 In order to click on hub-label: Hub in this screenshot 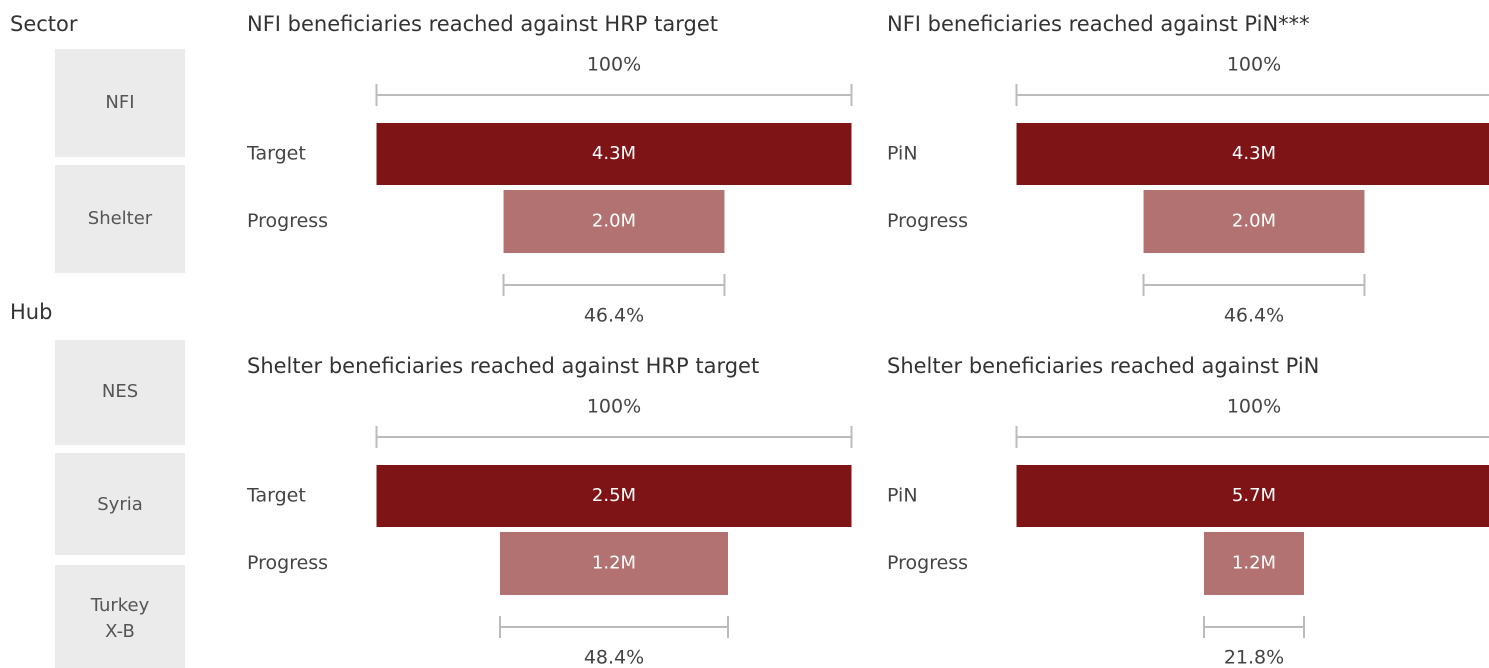, I will do `click(31, 312)`.